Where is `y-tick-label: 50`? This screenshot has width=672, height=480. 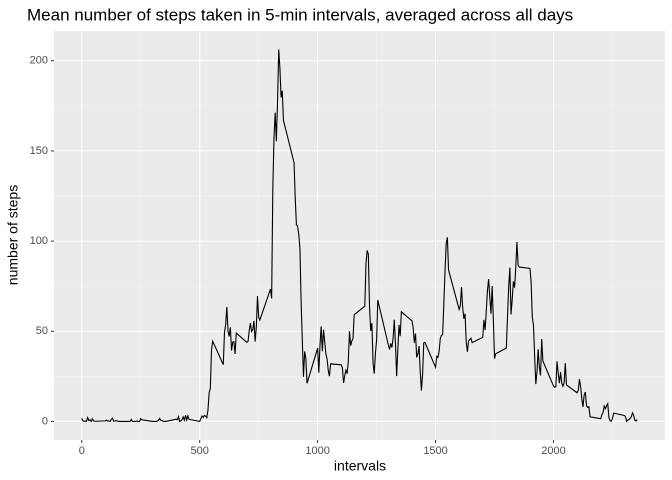 y-tick-label: 50 is located at coordinates (42, 331).